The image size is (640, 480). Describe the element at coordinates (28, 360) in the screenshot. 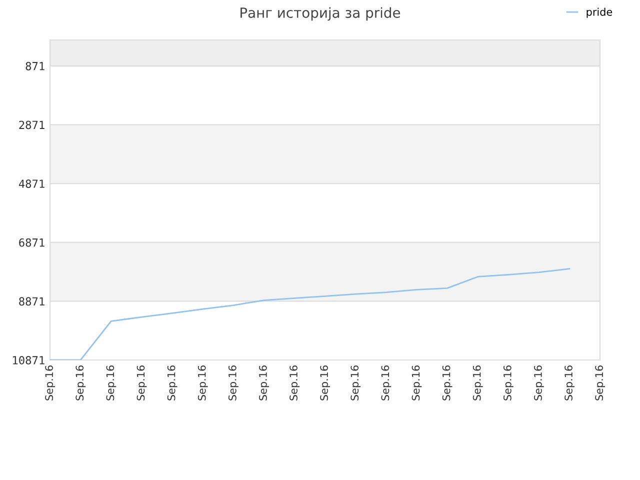

I see `y-tick-label: 10871` at that location.